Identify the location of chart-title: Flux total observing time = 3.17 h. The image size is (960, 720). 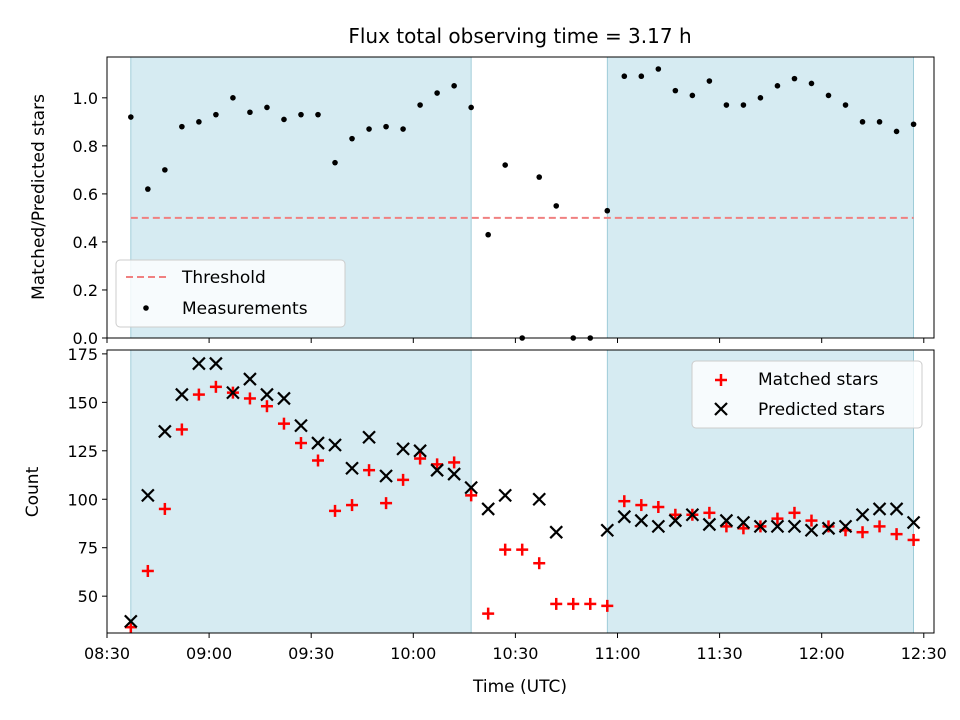
(519, 36).